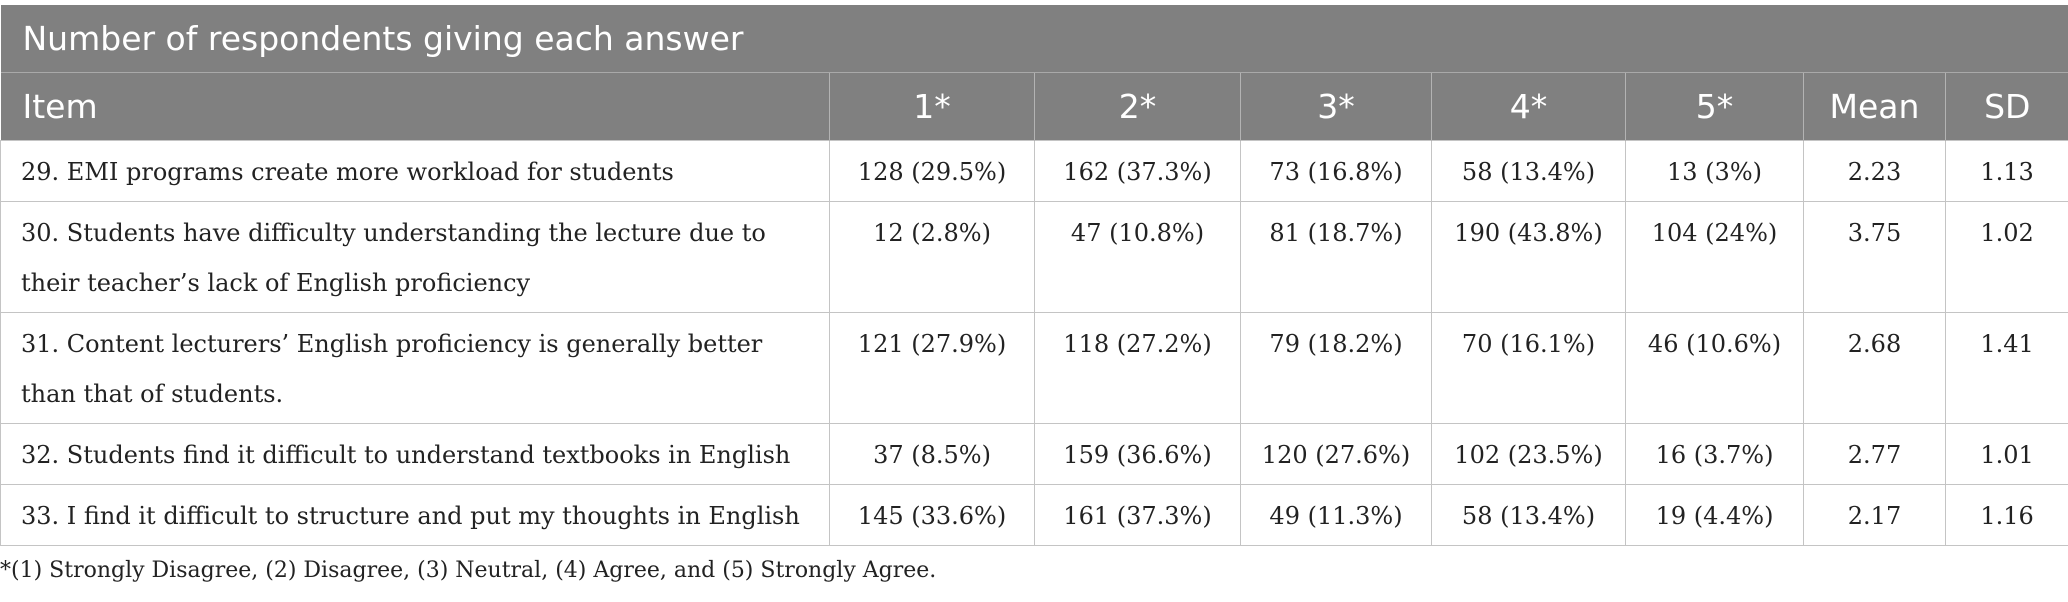 Image resolution: width=2068 pixels, height=602 pixels. Describe the element at coordinates (932, 453) in the screenshot. I see `cell-1: 37 (8.5%)` at that location.